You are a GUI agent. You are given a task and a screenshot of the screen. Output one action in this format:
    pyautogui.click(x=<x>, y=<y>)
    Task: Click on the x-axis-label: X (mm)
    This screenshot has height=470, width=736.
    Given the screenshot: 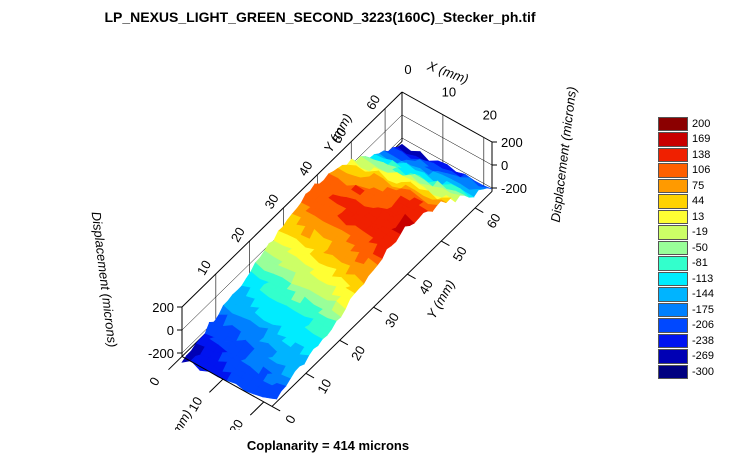 What is the action you would take?
    pyautogui.click(x=177, y=418)
    